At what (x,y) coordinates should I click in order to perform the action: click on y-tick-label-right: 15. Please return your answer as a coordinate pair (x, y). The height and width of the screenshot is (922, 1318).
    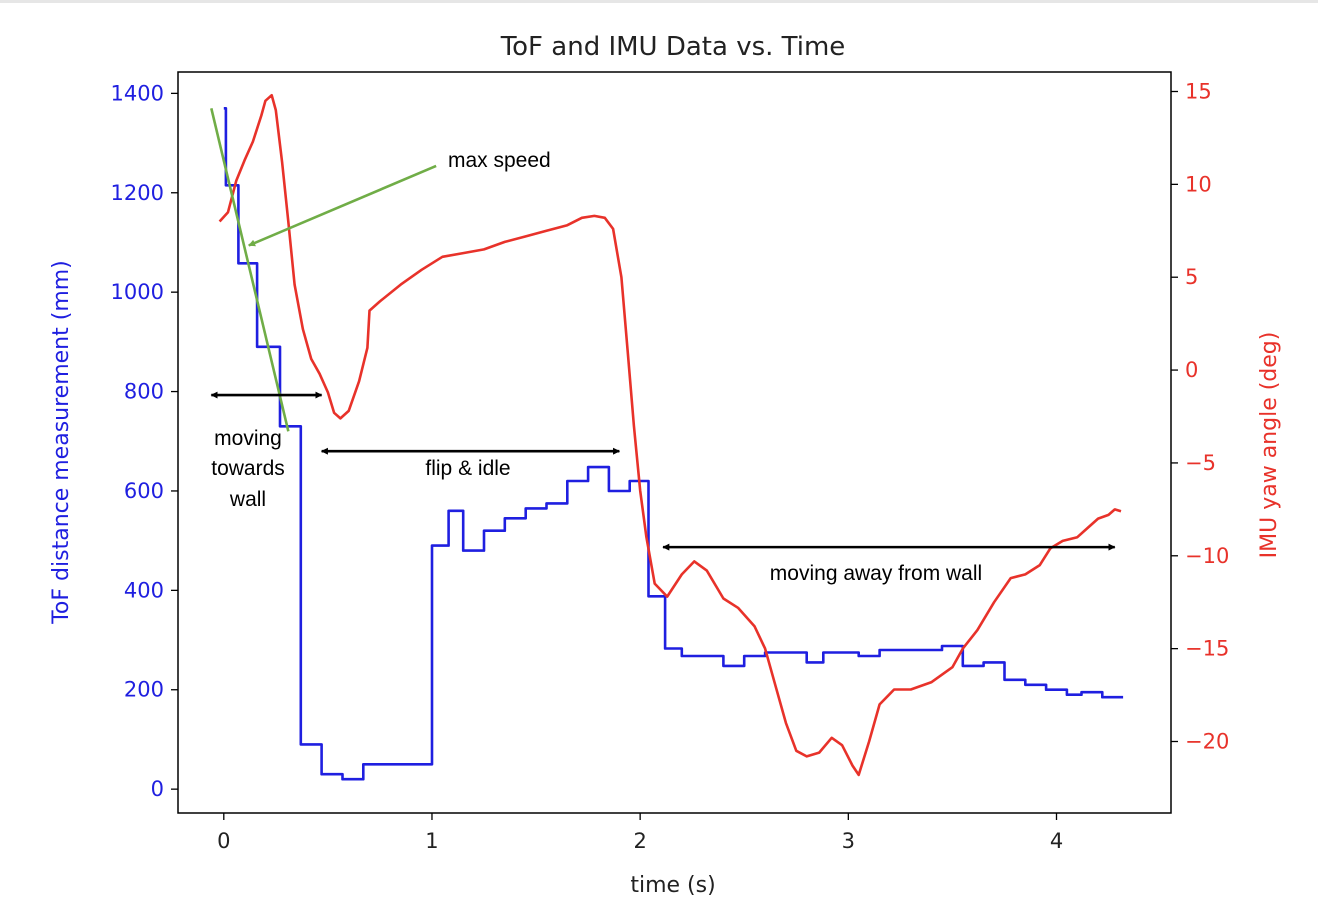
    Looking at the image, I should click on (1198, 92).